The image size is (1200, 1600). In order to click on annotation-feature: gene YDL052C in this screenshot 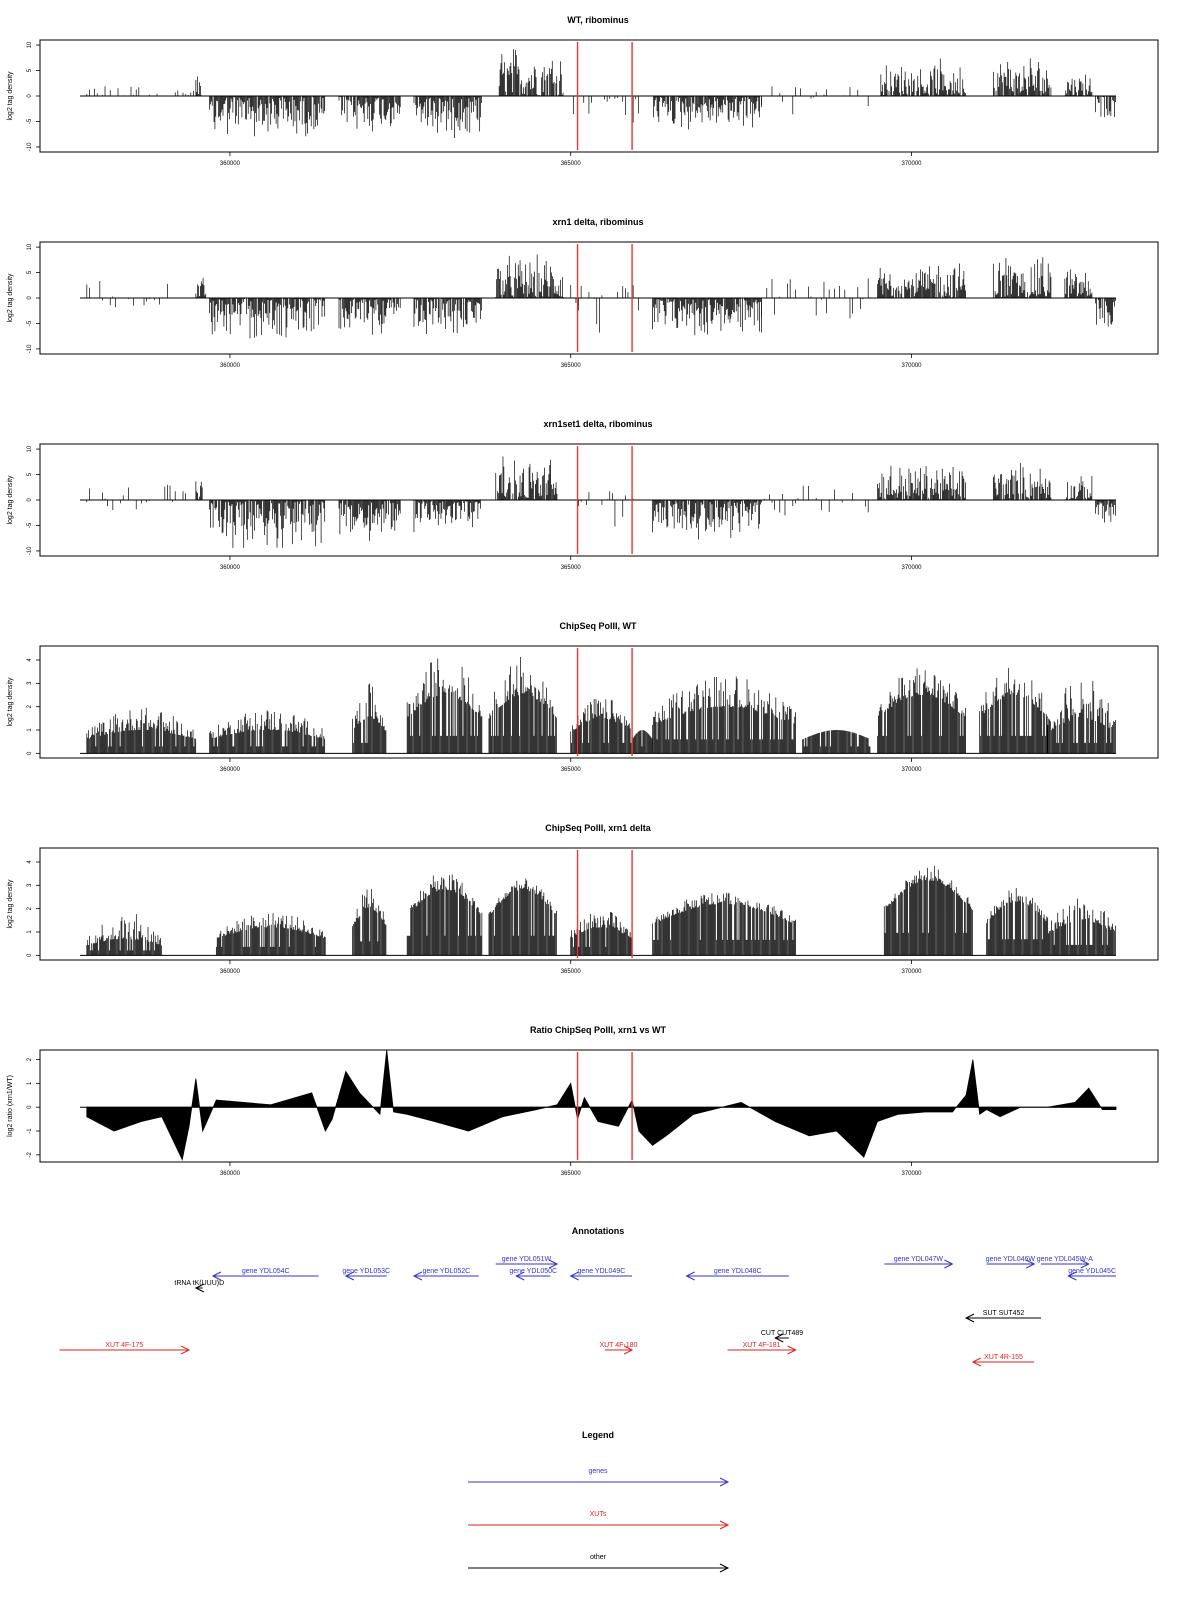, I will do `click(445, 1274)`.